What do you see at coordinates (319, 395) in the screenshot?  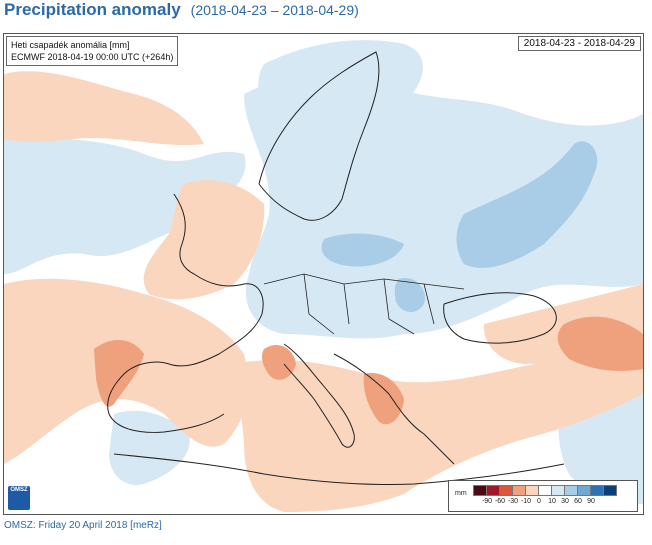 I see `coastline-italy` at bounding box center [319, 395].